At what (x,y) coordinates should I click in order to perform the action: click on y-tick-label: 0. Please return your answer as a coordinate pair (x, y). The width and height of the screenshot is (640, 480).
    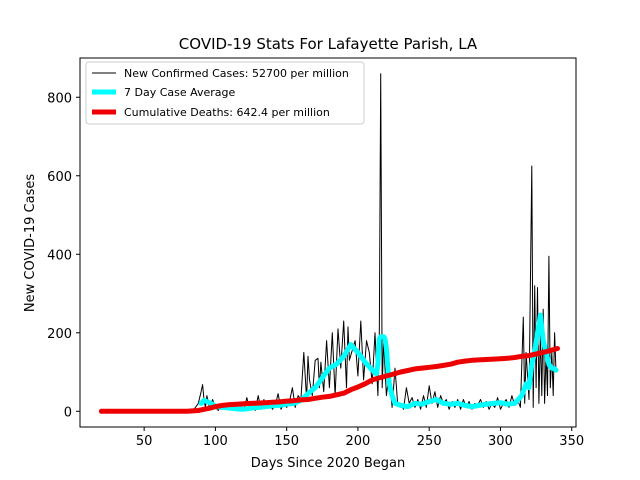
    Looking at the image, I should click on (68, 412).